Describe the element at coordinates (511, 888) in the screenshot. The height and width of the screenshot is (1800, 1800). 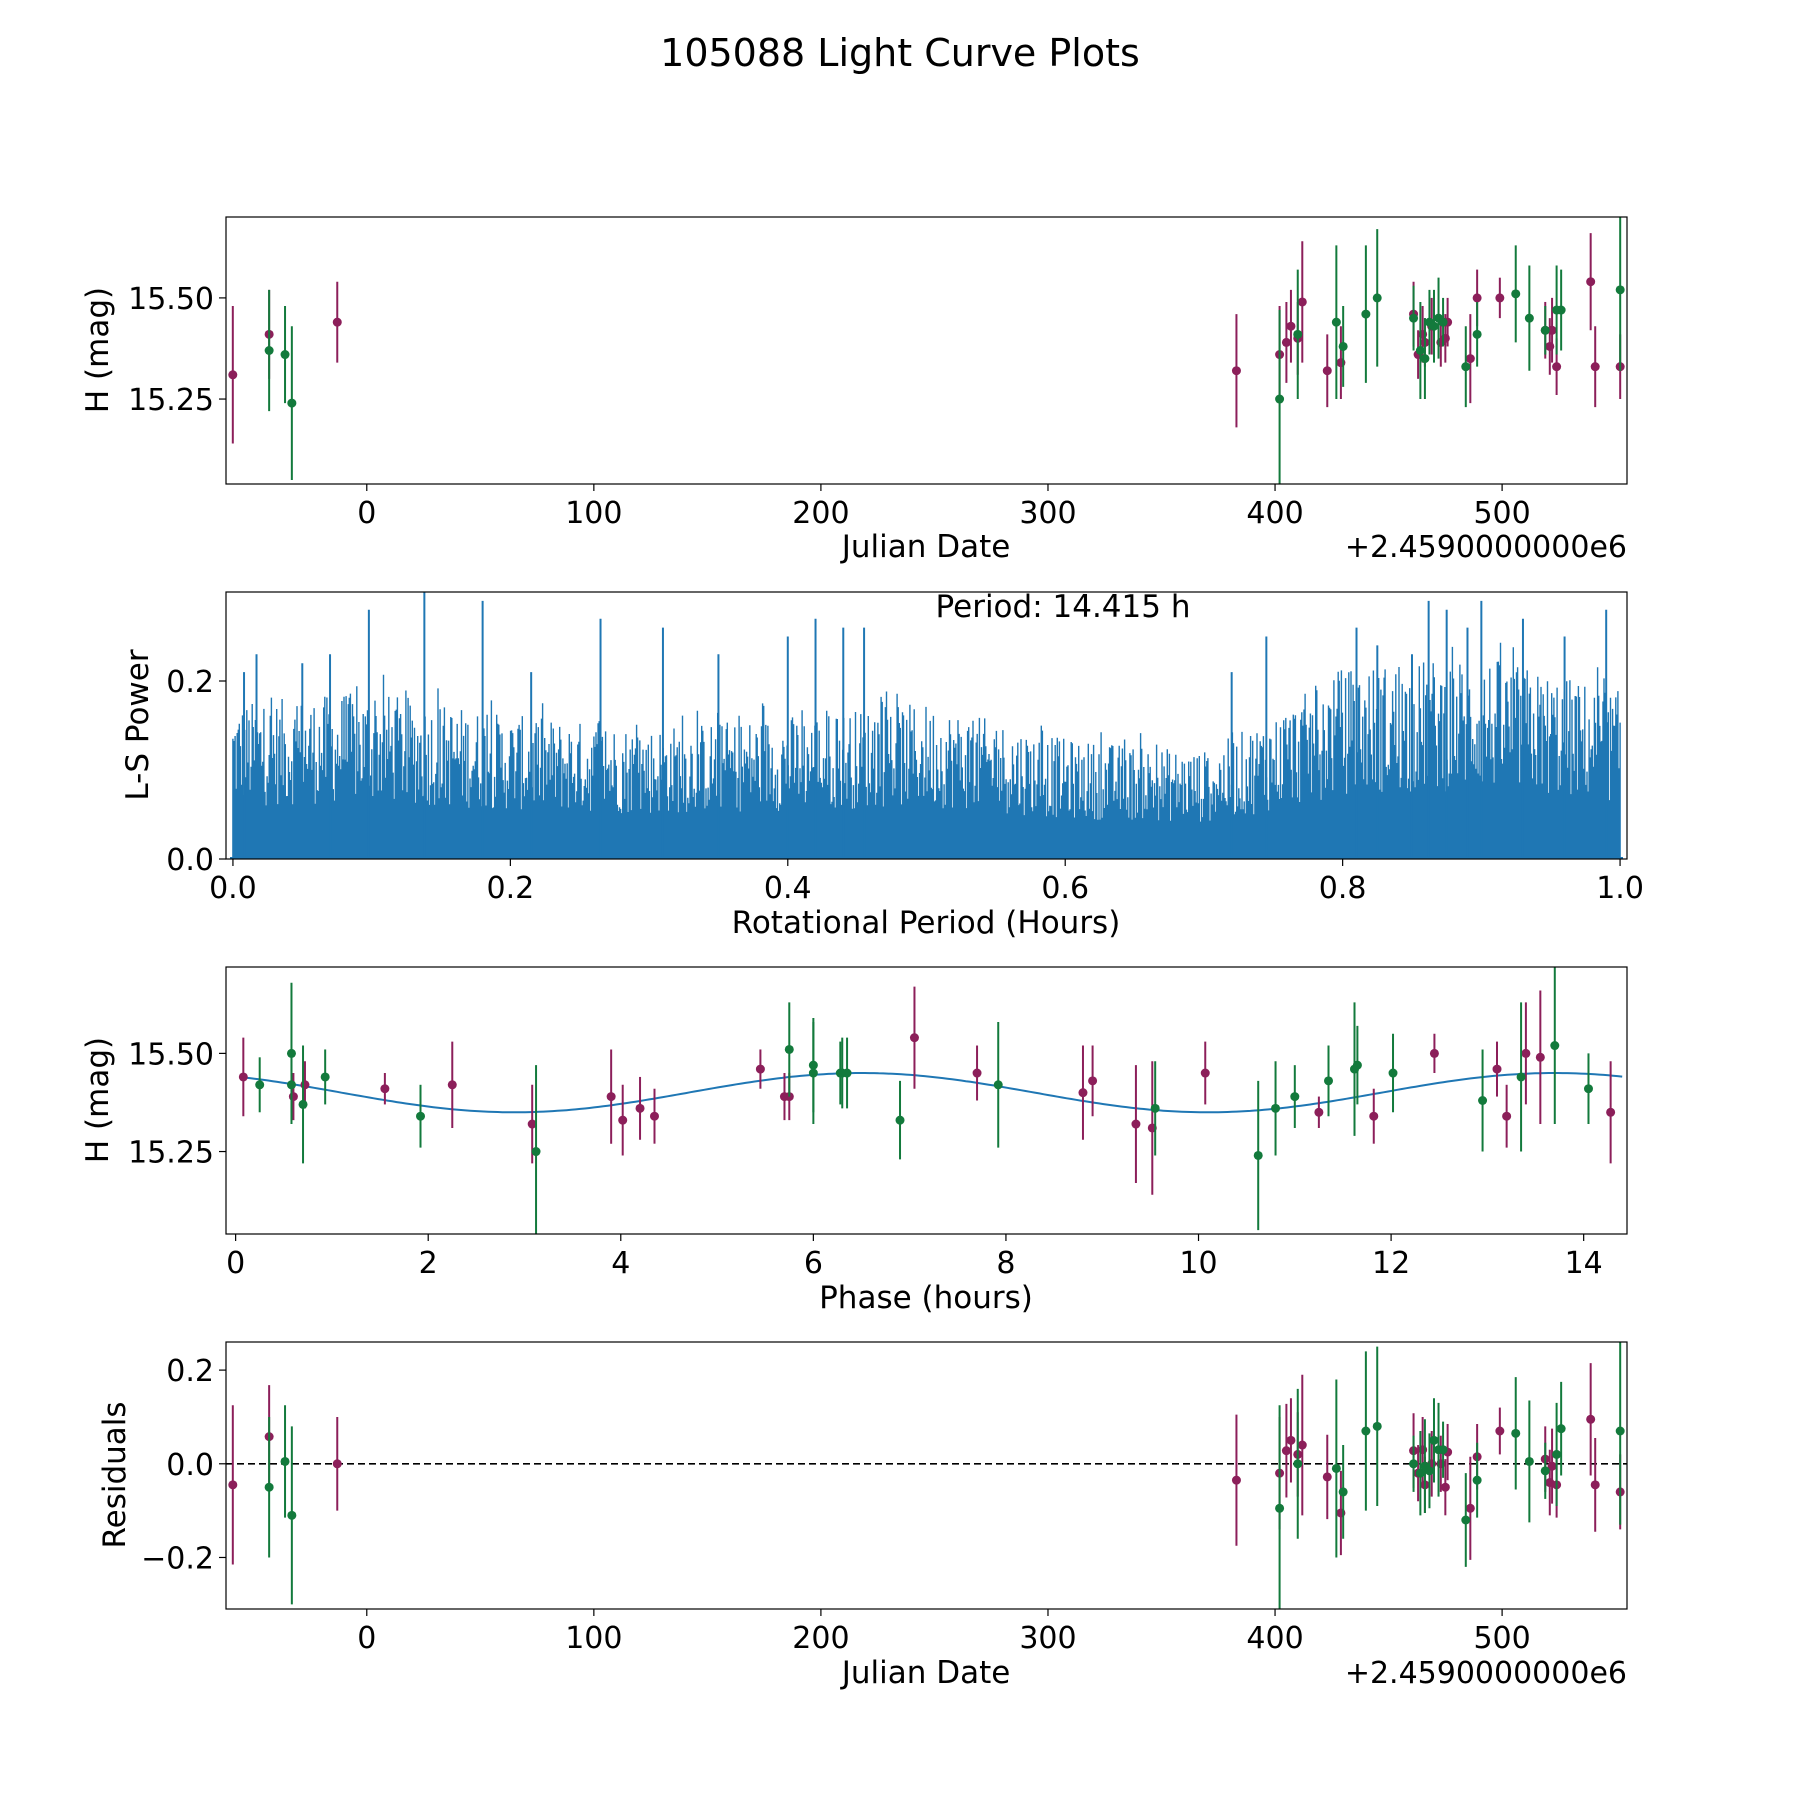
I see `periodogram-xtick-label: 0.2` at that location.